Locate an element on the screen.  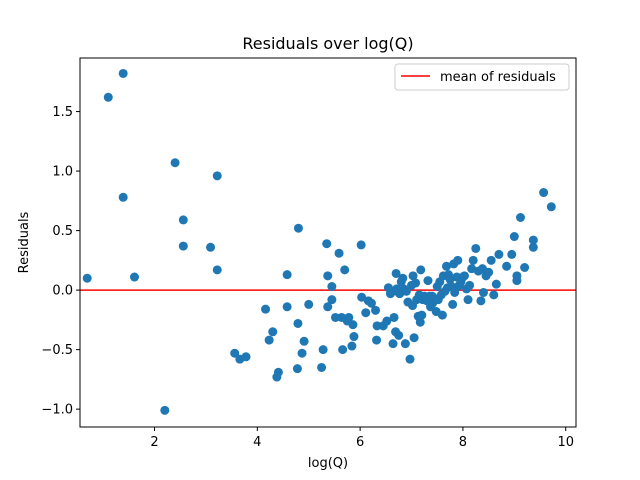
x-tick-label: 8 is located at coordinates (463, 442).